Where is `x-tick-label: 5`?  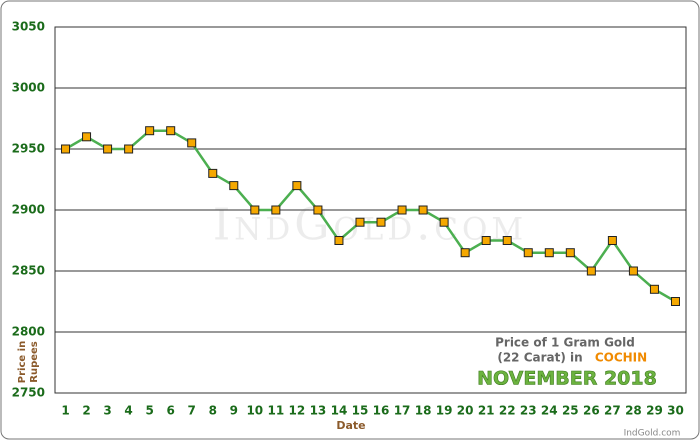
x-tick-label: 5 is located at coordinates (149, 411).